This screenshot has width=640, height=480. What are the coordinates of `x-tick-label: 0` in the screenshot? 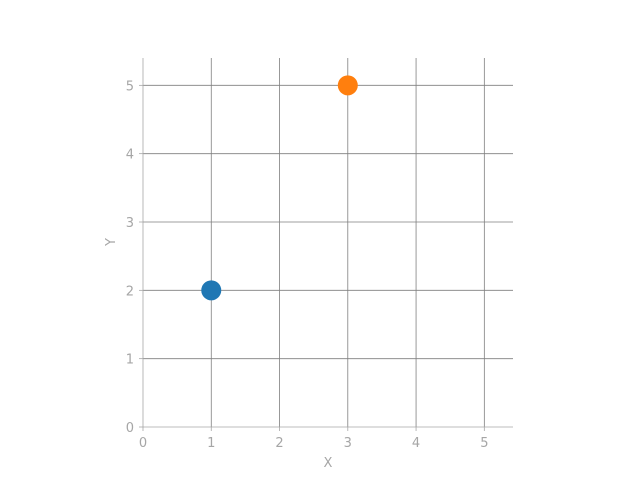 It's located at (143, 443).